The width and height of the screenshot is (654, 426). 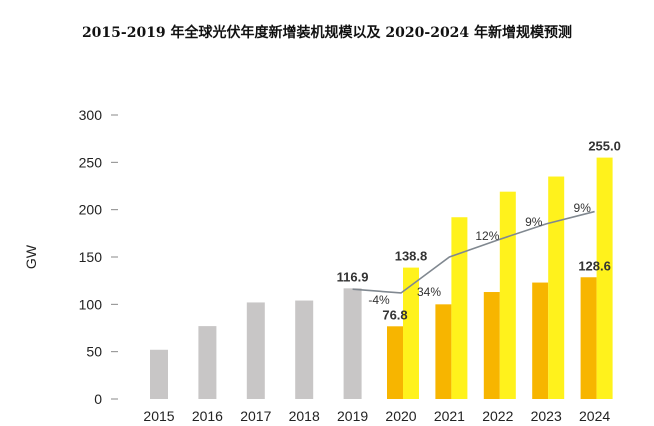 I want to click on x-tick-label: 2024, so click(x=594, y=416).